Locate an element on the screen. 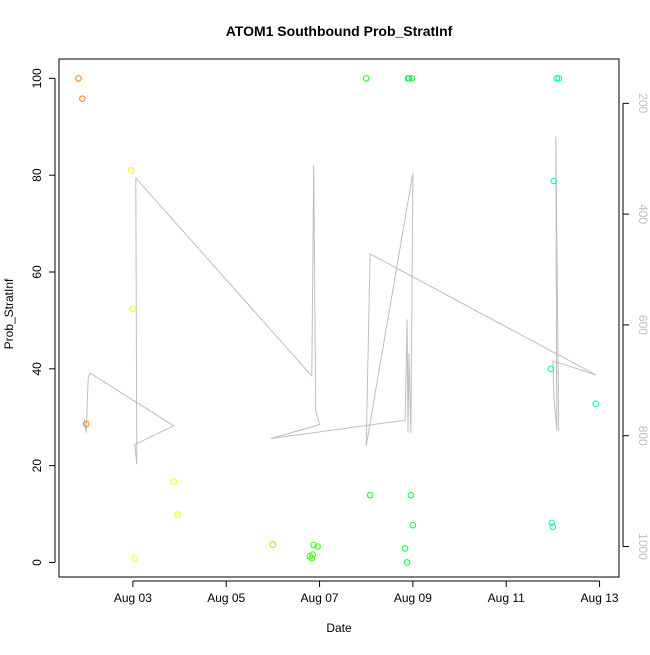 The height and width of the screenshot is (655, 650). y2-tick-label: 600 is located at coordinates (643, 325).